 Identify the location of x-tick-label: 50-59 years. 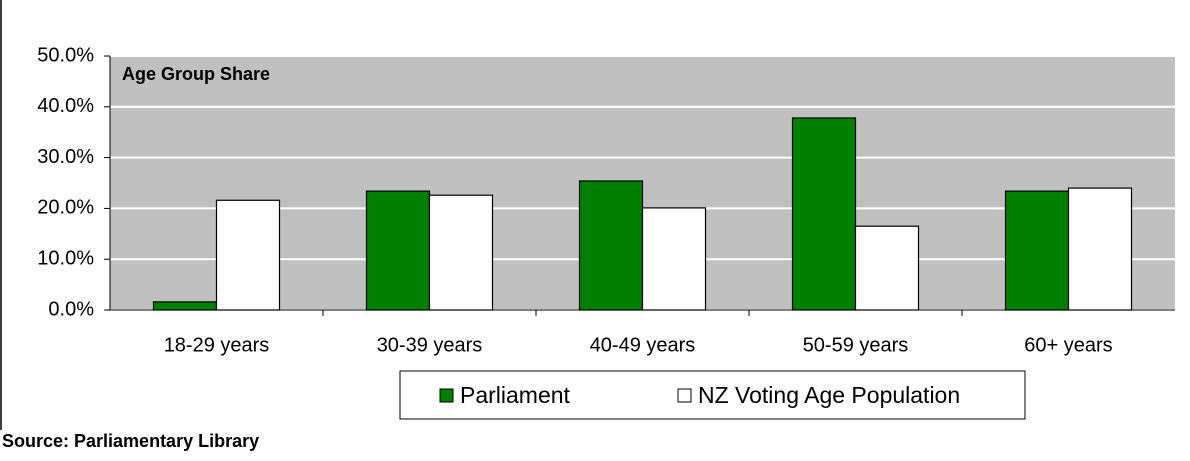
(856, 345).